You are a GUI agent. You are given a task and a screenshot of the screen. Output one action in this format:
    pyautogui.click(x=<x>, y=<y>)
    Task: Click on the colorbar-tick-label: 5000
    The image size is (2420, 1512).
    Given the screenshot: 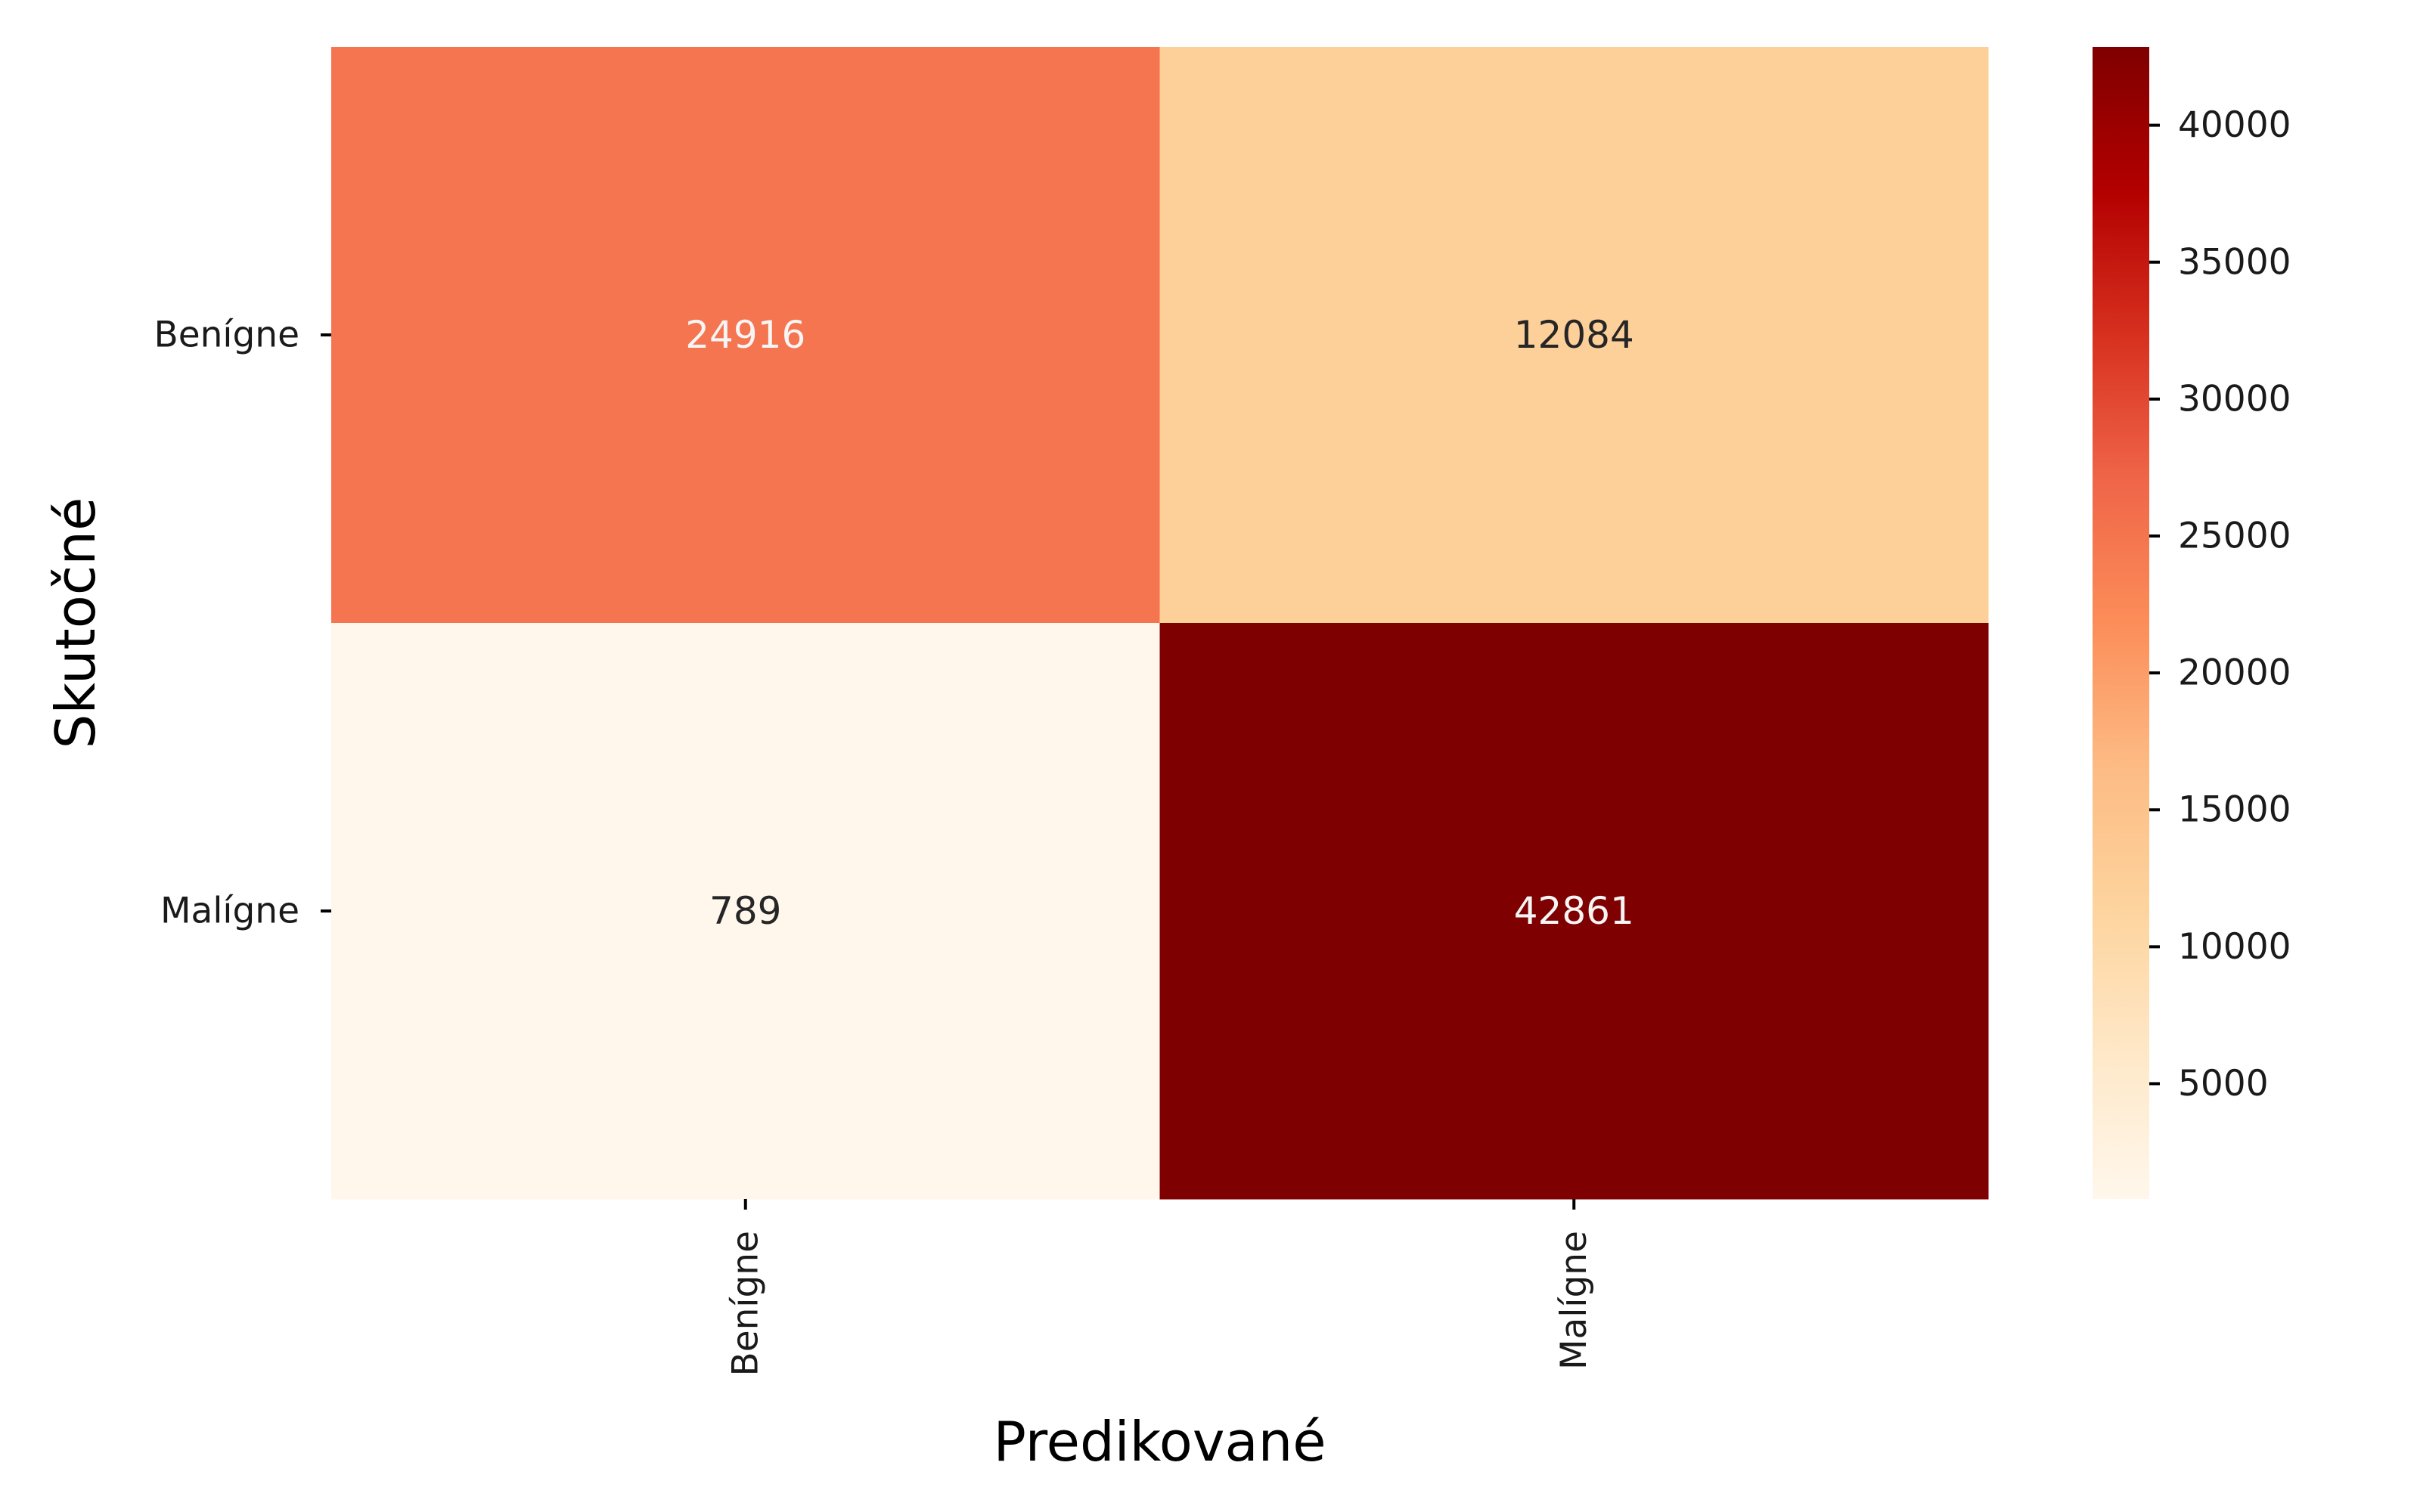 What is the action you would take?
    pyautogui.click(x=2223, y=1084)
    